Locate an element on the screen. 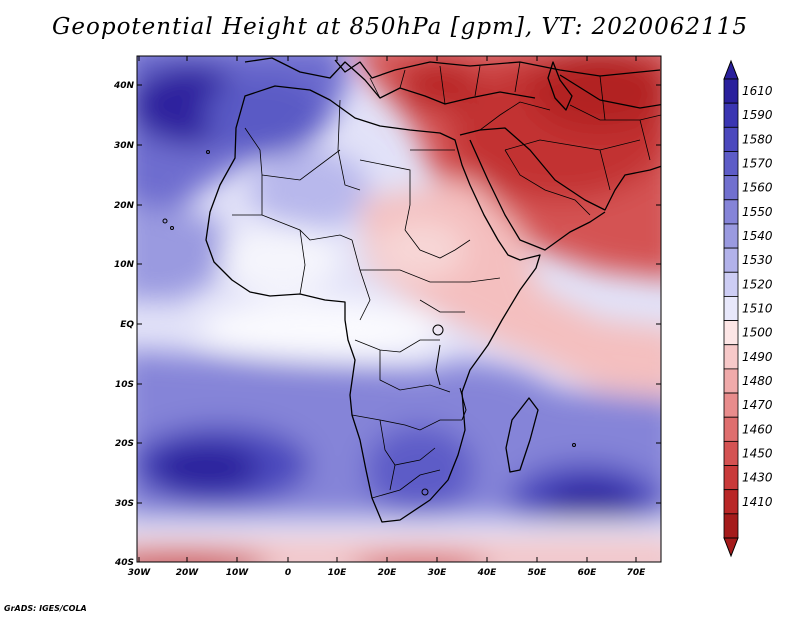 The width and height of the screenshot is (800, 618). colorbar-label: 1480 is located at coordinates (757, 381).